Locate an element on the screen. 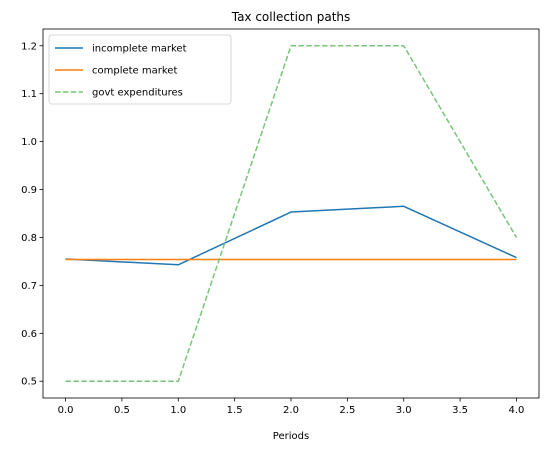 The height and width of the screenshot is (453, 547). chart-title: Tax collection paths is located at coordinates (291, 17).